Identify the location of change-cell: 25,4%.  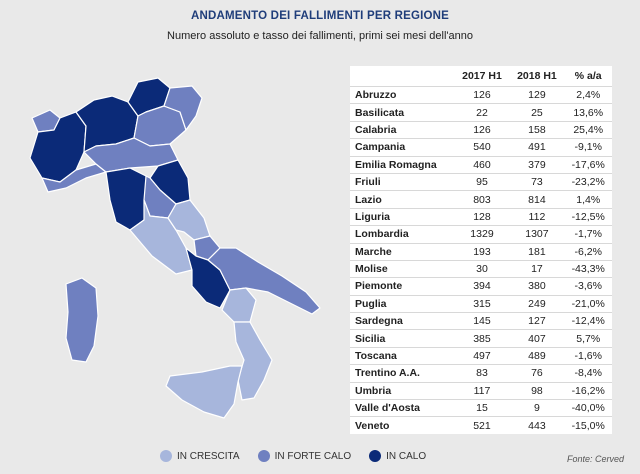
(588, 129).